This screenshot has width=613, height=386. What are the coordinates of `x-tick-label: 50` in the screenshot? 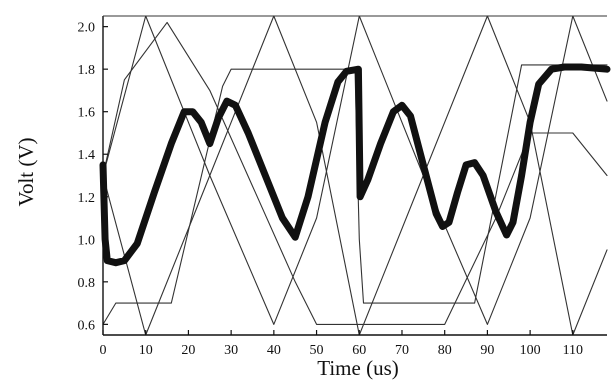 It's located at (317, 350).